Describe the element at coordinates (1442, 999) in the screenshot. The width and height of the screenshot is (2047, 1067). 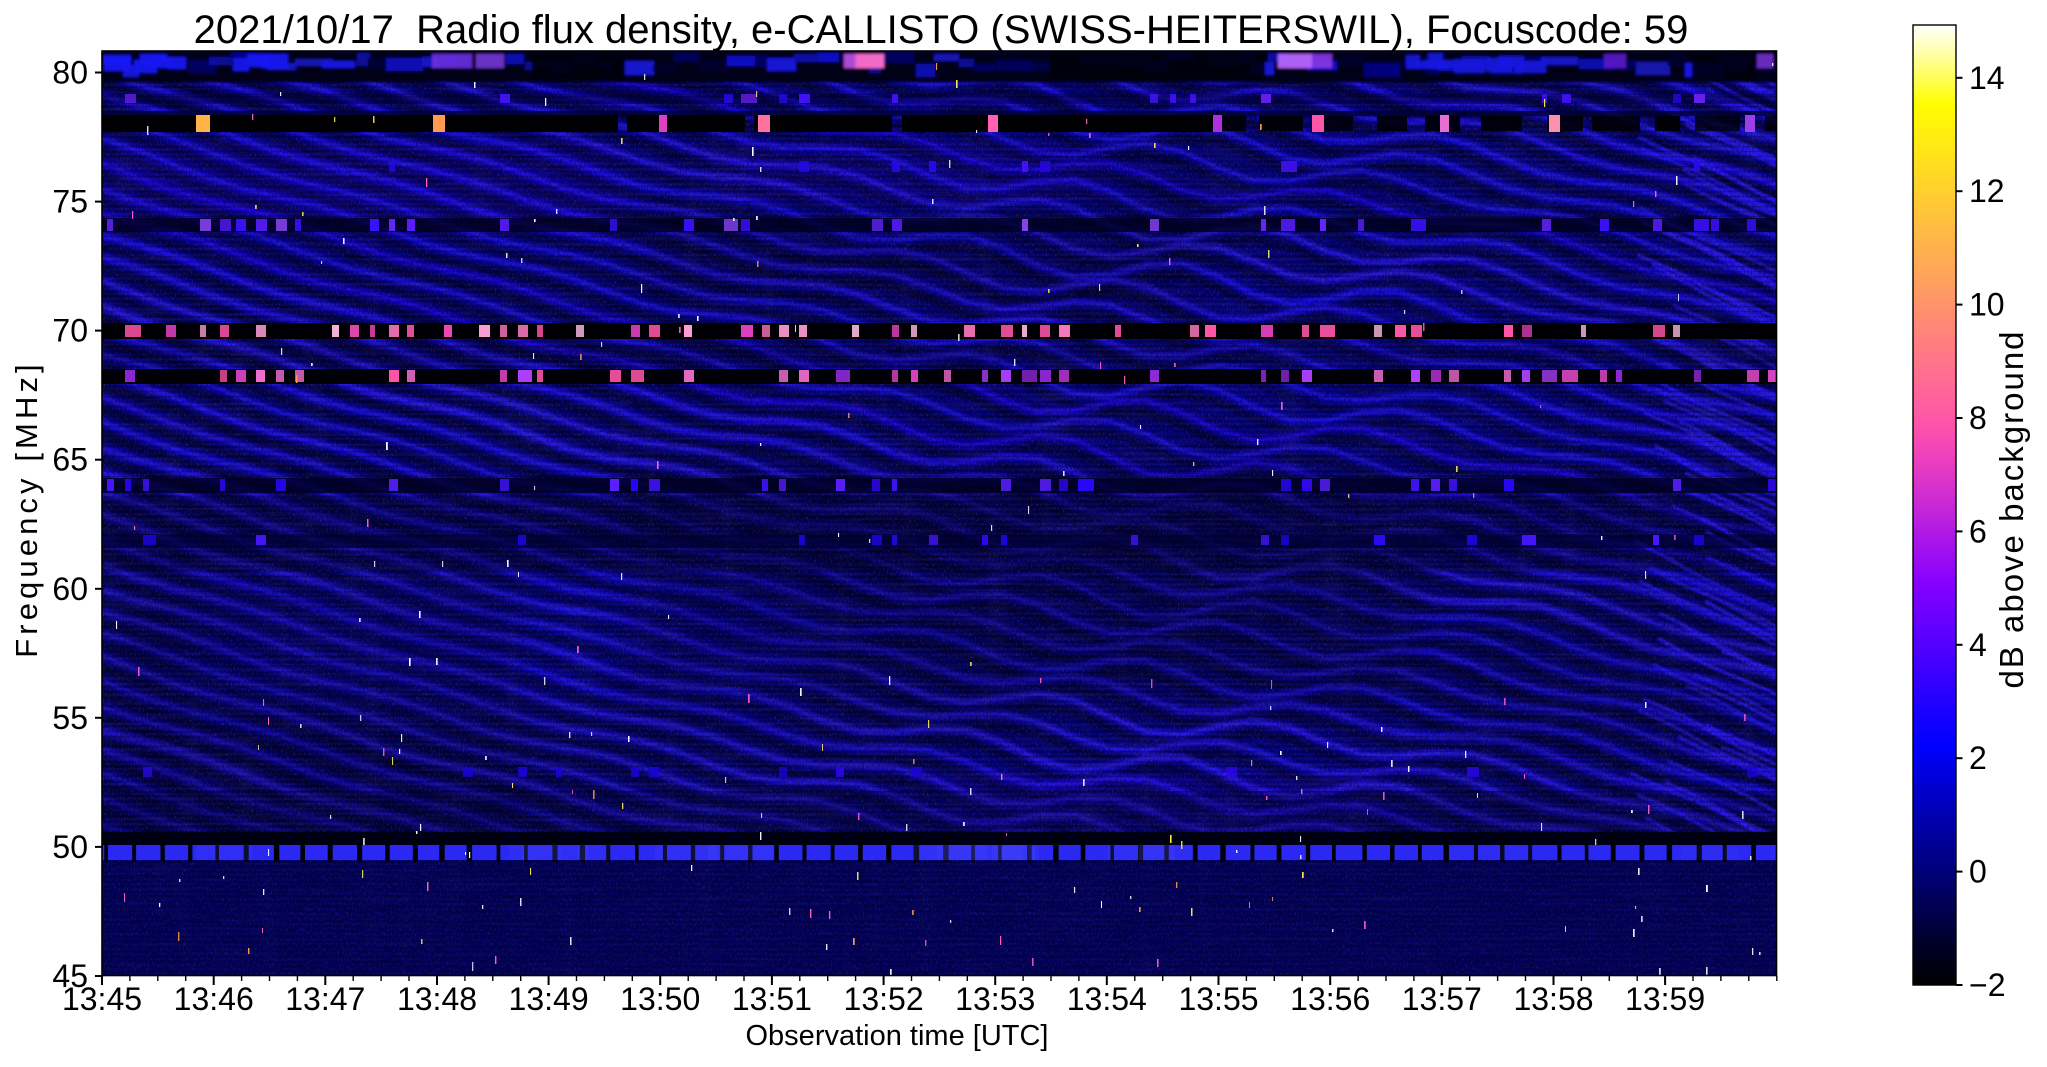
I see `svg-text: 13:57` at that location.